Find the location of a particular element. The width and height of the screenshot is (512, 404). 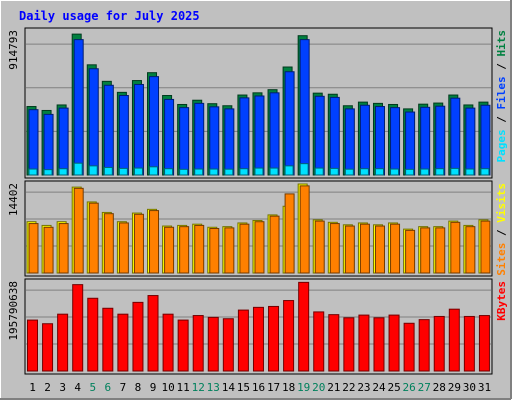

day-label-15: 15 is located at coordinates (243, 387).